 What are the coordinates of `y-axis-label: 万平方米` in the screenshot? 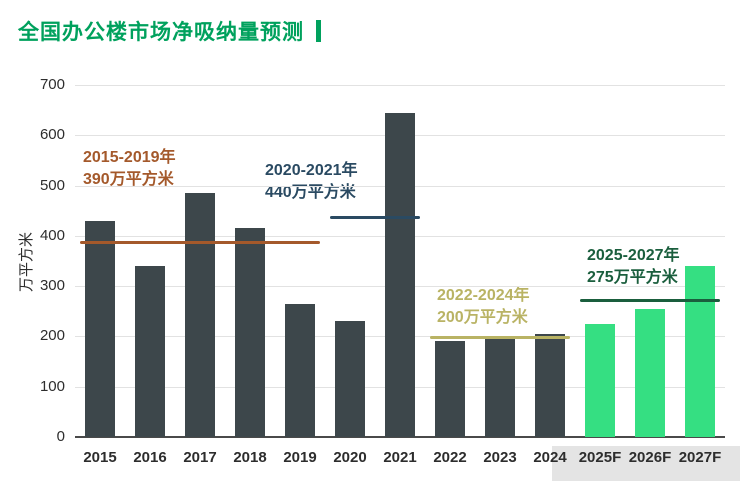 It's located at (26, 262).